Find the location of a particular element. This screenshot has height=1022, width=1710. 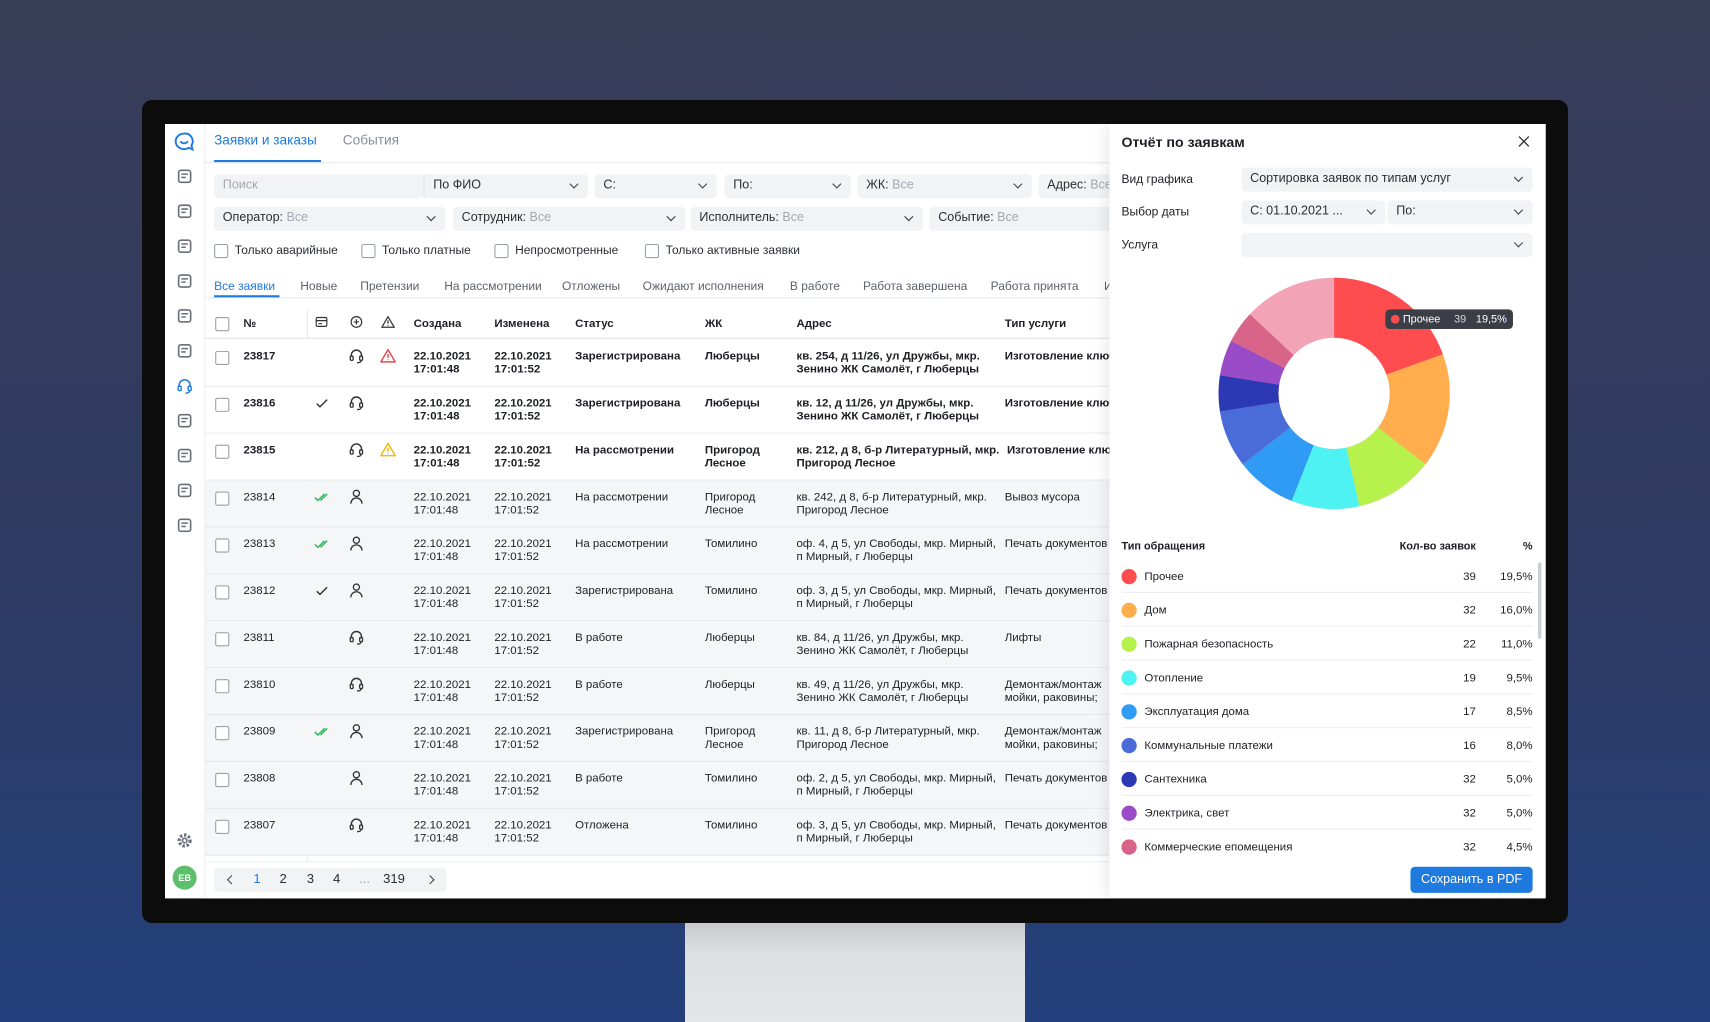

status-tab: Ожидают исполнения is located at coordinates (703, 286).